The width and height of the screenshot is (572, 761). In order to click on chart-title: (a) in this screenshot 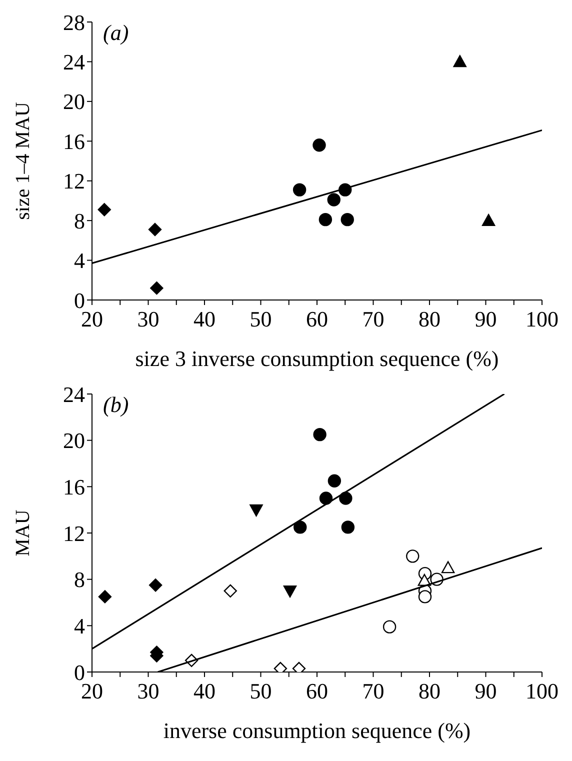, I will do `click(116, 33)`.